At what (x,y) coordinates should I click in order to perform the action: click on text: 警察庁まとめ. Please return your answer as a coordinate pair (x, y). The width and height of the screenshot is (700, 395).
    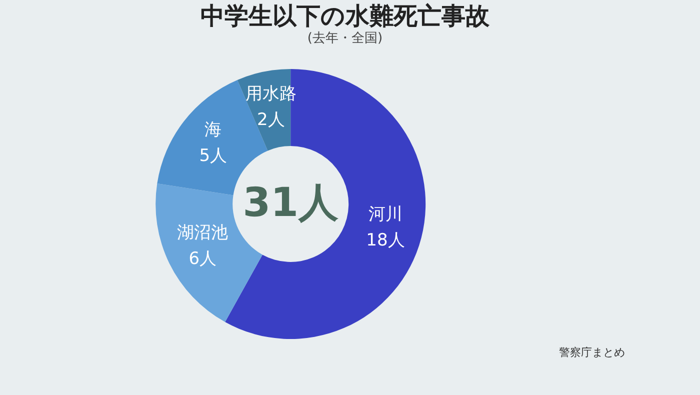
    Looking at the image, I should click on (592, 352).